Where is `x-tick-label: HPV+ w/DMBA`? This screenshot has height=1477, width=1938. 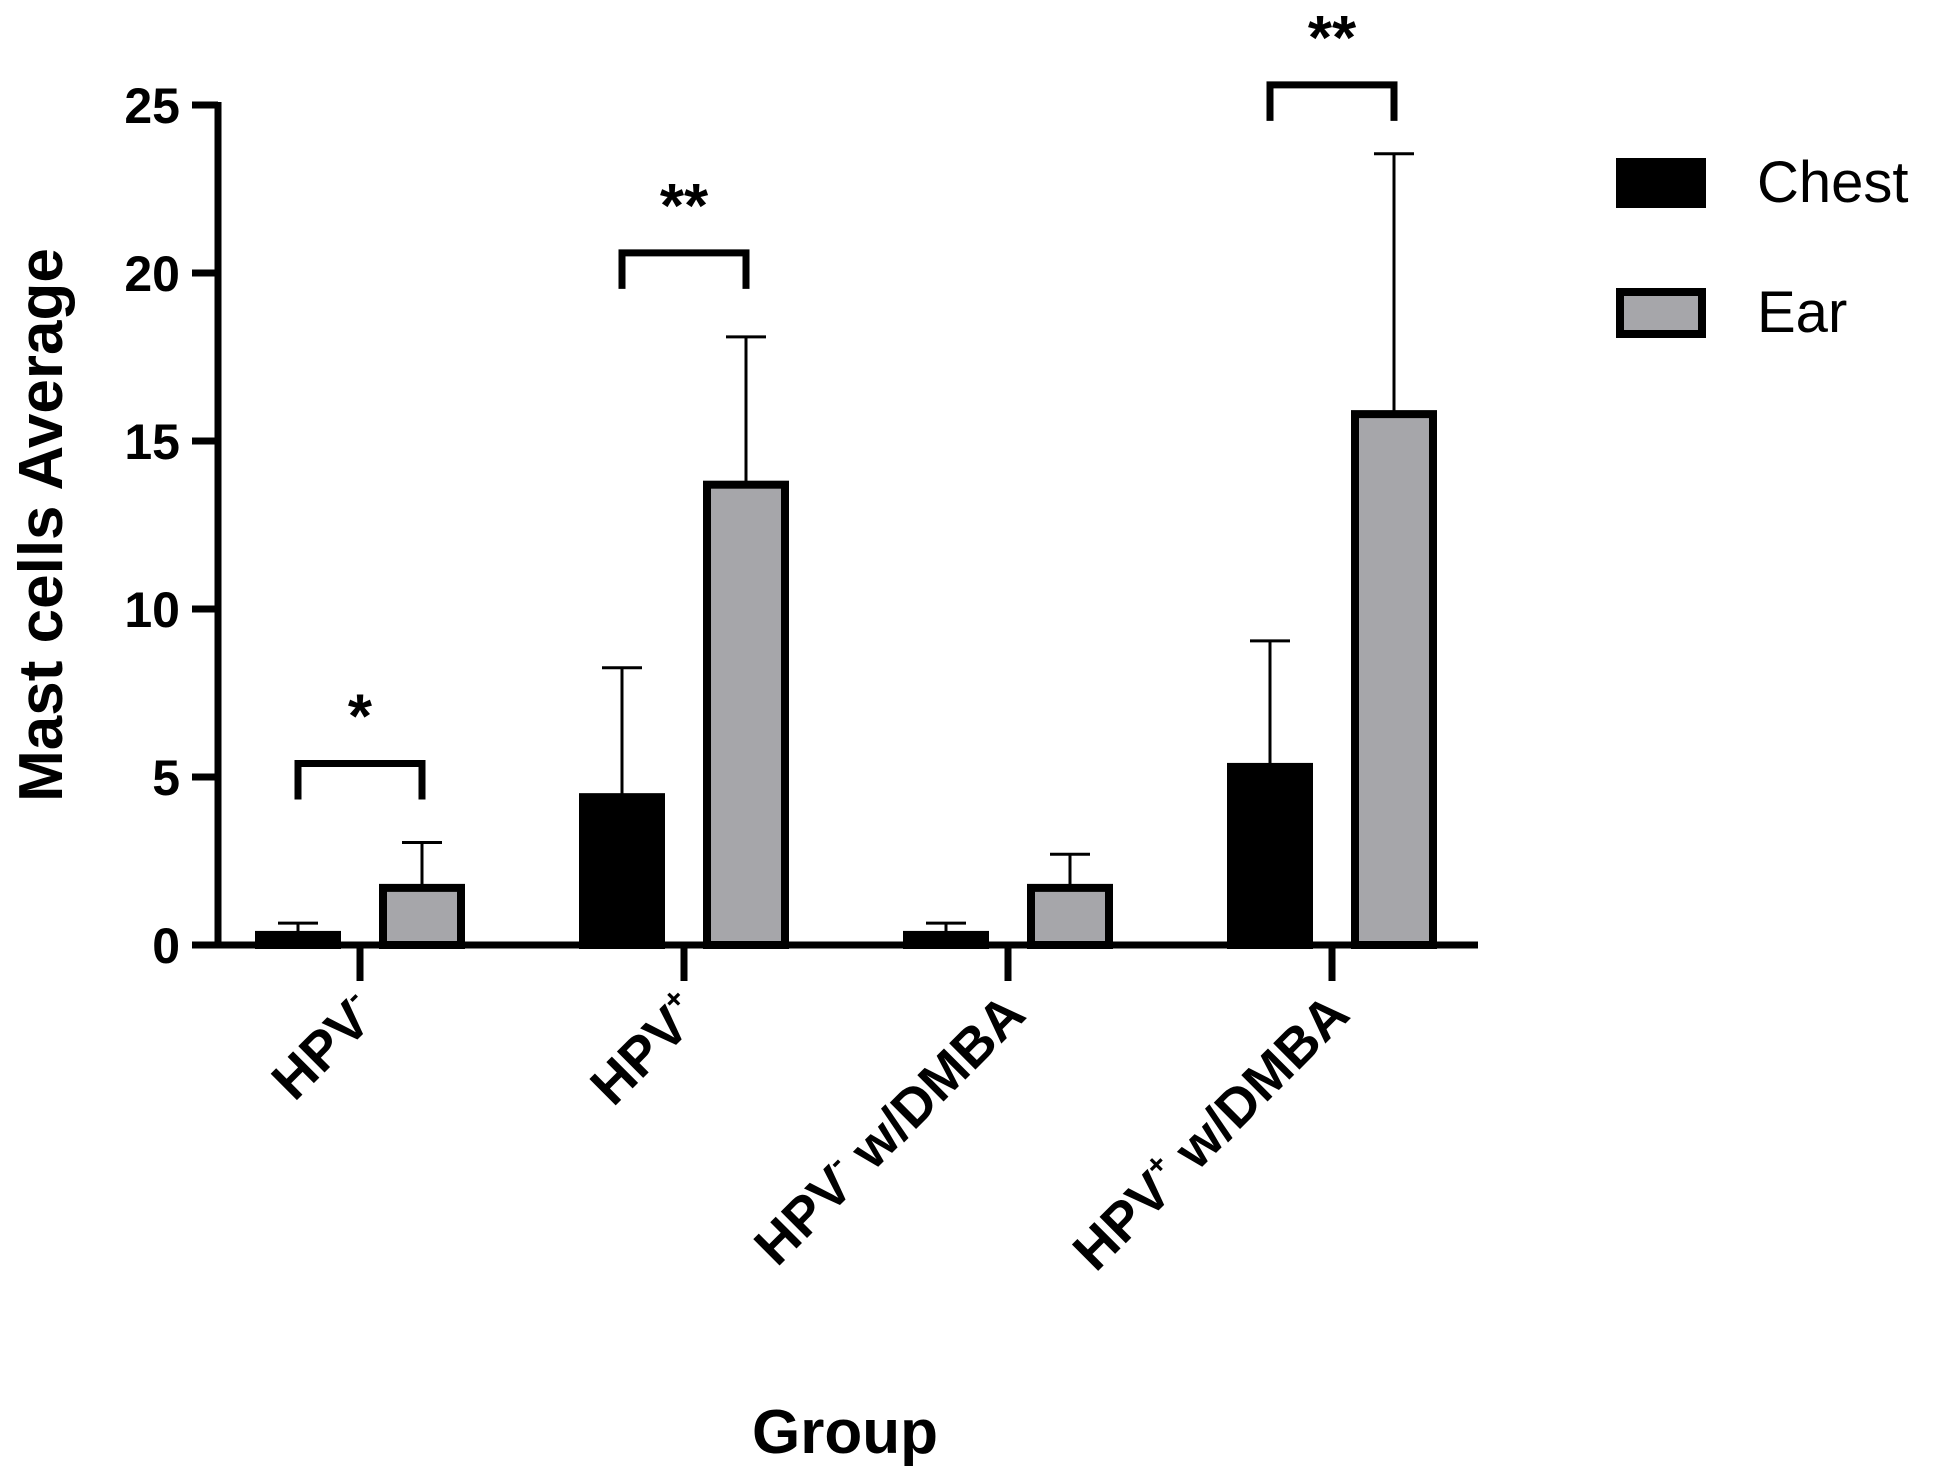 x-tick-label: HPV+ w/DMBA is located at coordinates (1210, 1132).